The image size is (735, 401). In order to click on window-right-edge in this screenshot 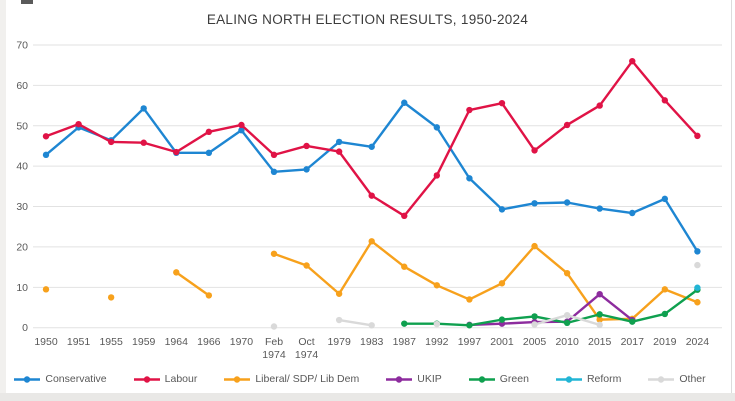, I will do `click(731, 196)`.